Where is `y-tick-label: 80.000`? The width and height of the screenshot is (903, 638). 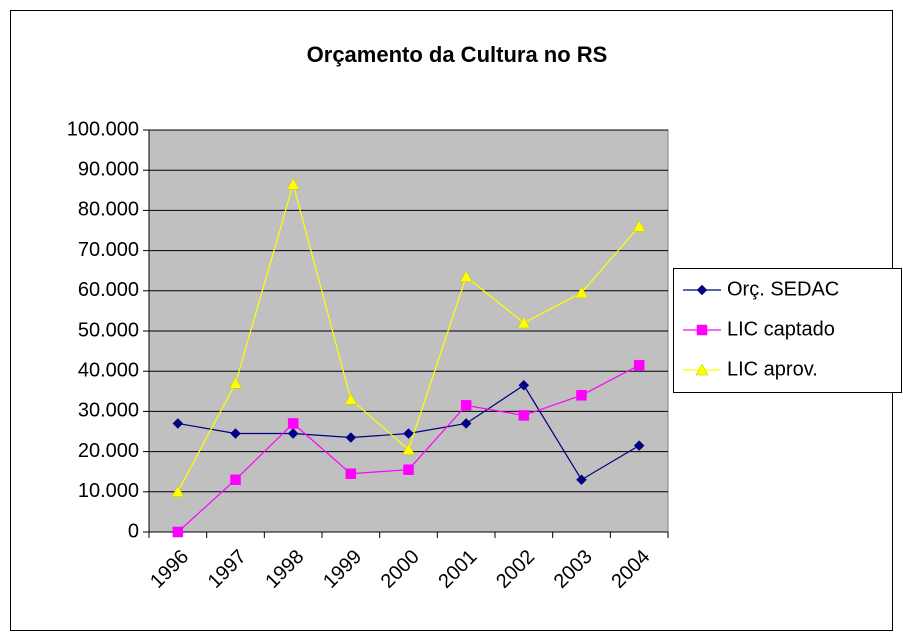 y-tick-label: 80.000 is located at coordinates (108, 210).